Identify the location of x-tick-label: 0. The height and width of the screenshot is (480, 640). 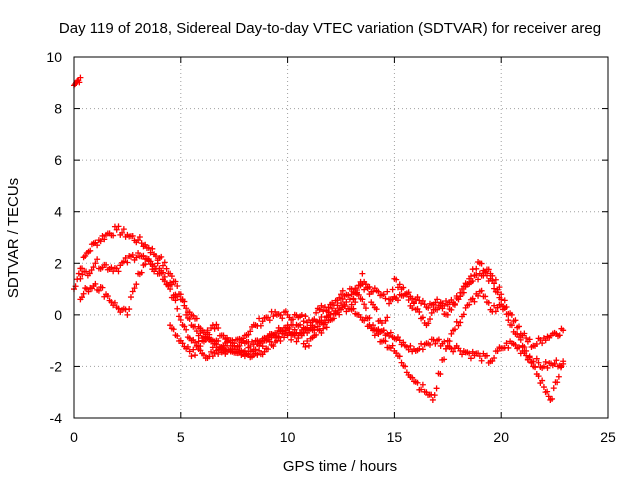
(74, 437).